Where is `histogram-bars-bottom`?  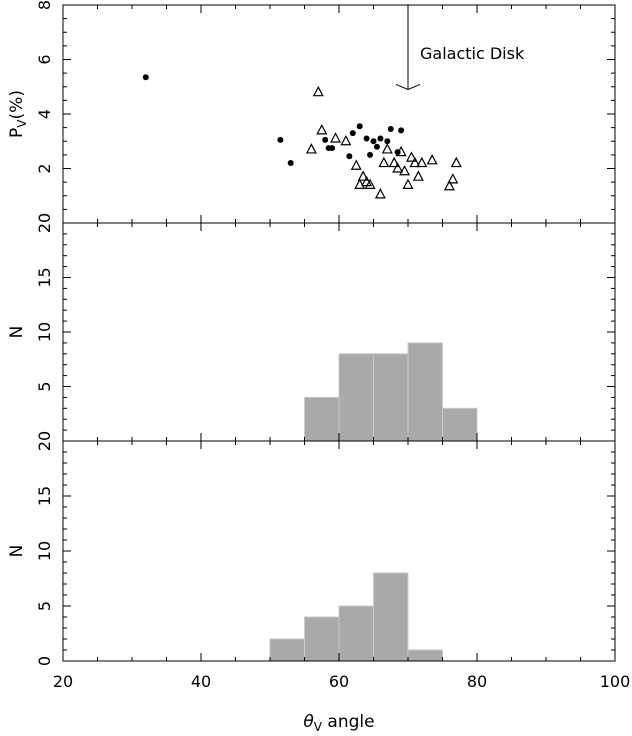
histogram-bars-bottom is located at coordinates (356, 617).